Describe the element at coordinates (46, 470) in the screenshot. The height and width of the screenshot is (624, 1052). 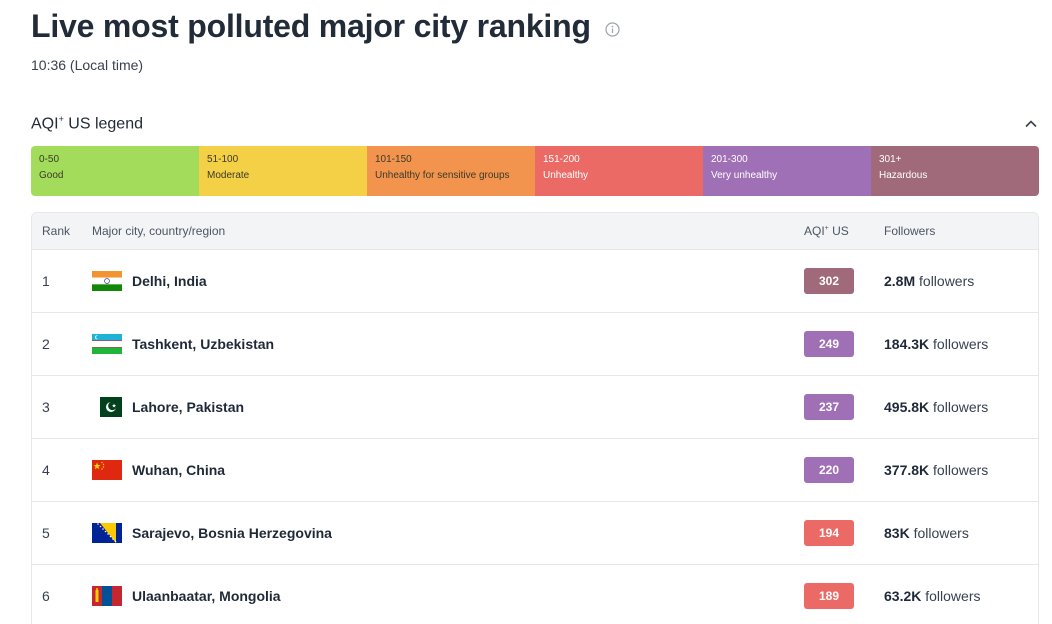
I see `rank-cell: 4` at that location.